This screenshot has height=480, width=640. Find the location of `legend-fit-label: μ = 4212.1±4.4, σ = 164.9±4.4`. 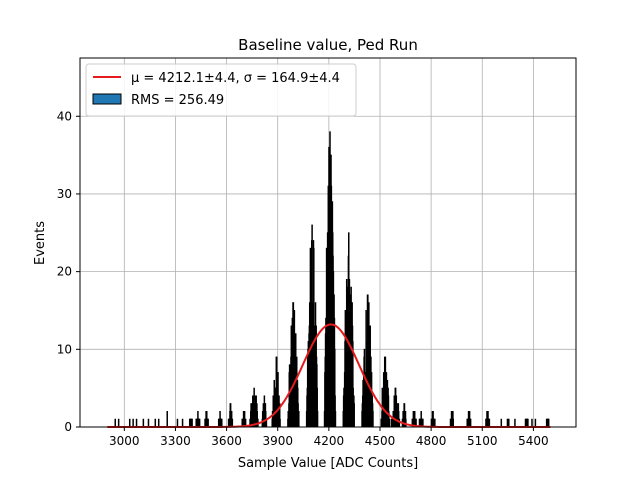

legend-fit-label: μ = 4212.1±4.4, σ = 164.9±4.4 is located at coordinates (235, 78).